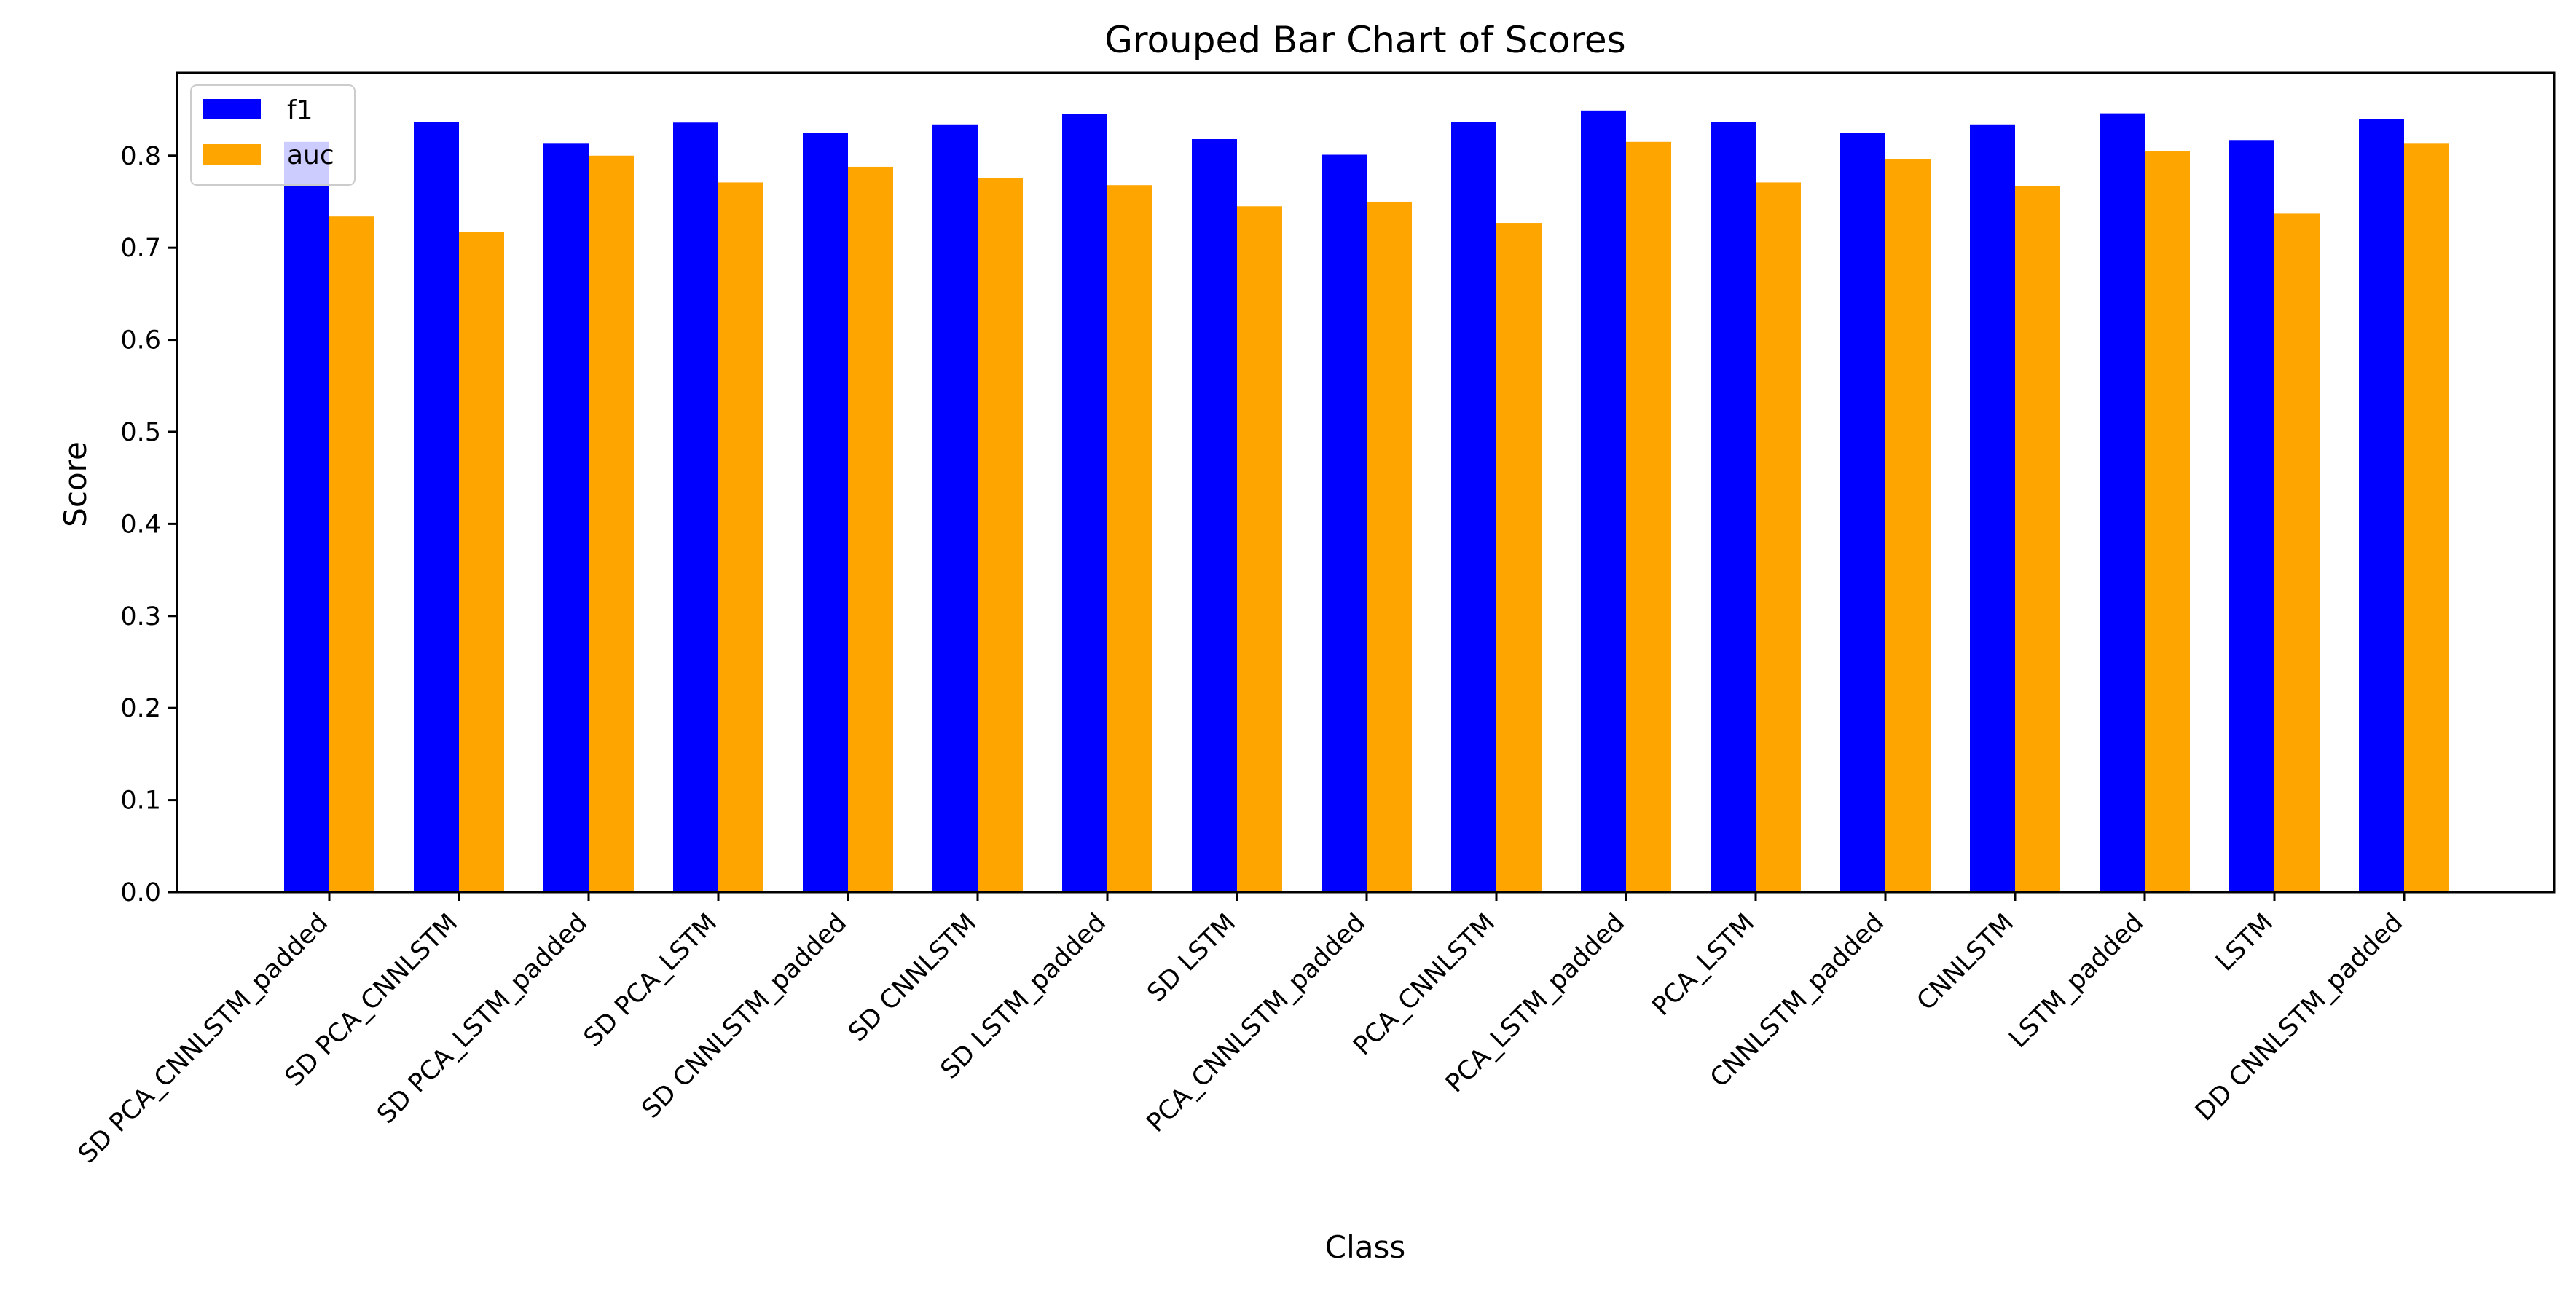 Image resolution: width=2576 pixels, height=1289 pixels. Describe the element at coordinates (1257, 1023) in the screenshot. I see `x-tick-label: PCA_CNNLSTM_padded` at that location.